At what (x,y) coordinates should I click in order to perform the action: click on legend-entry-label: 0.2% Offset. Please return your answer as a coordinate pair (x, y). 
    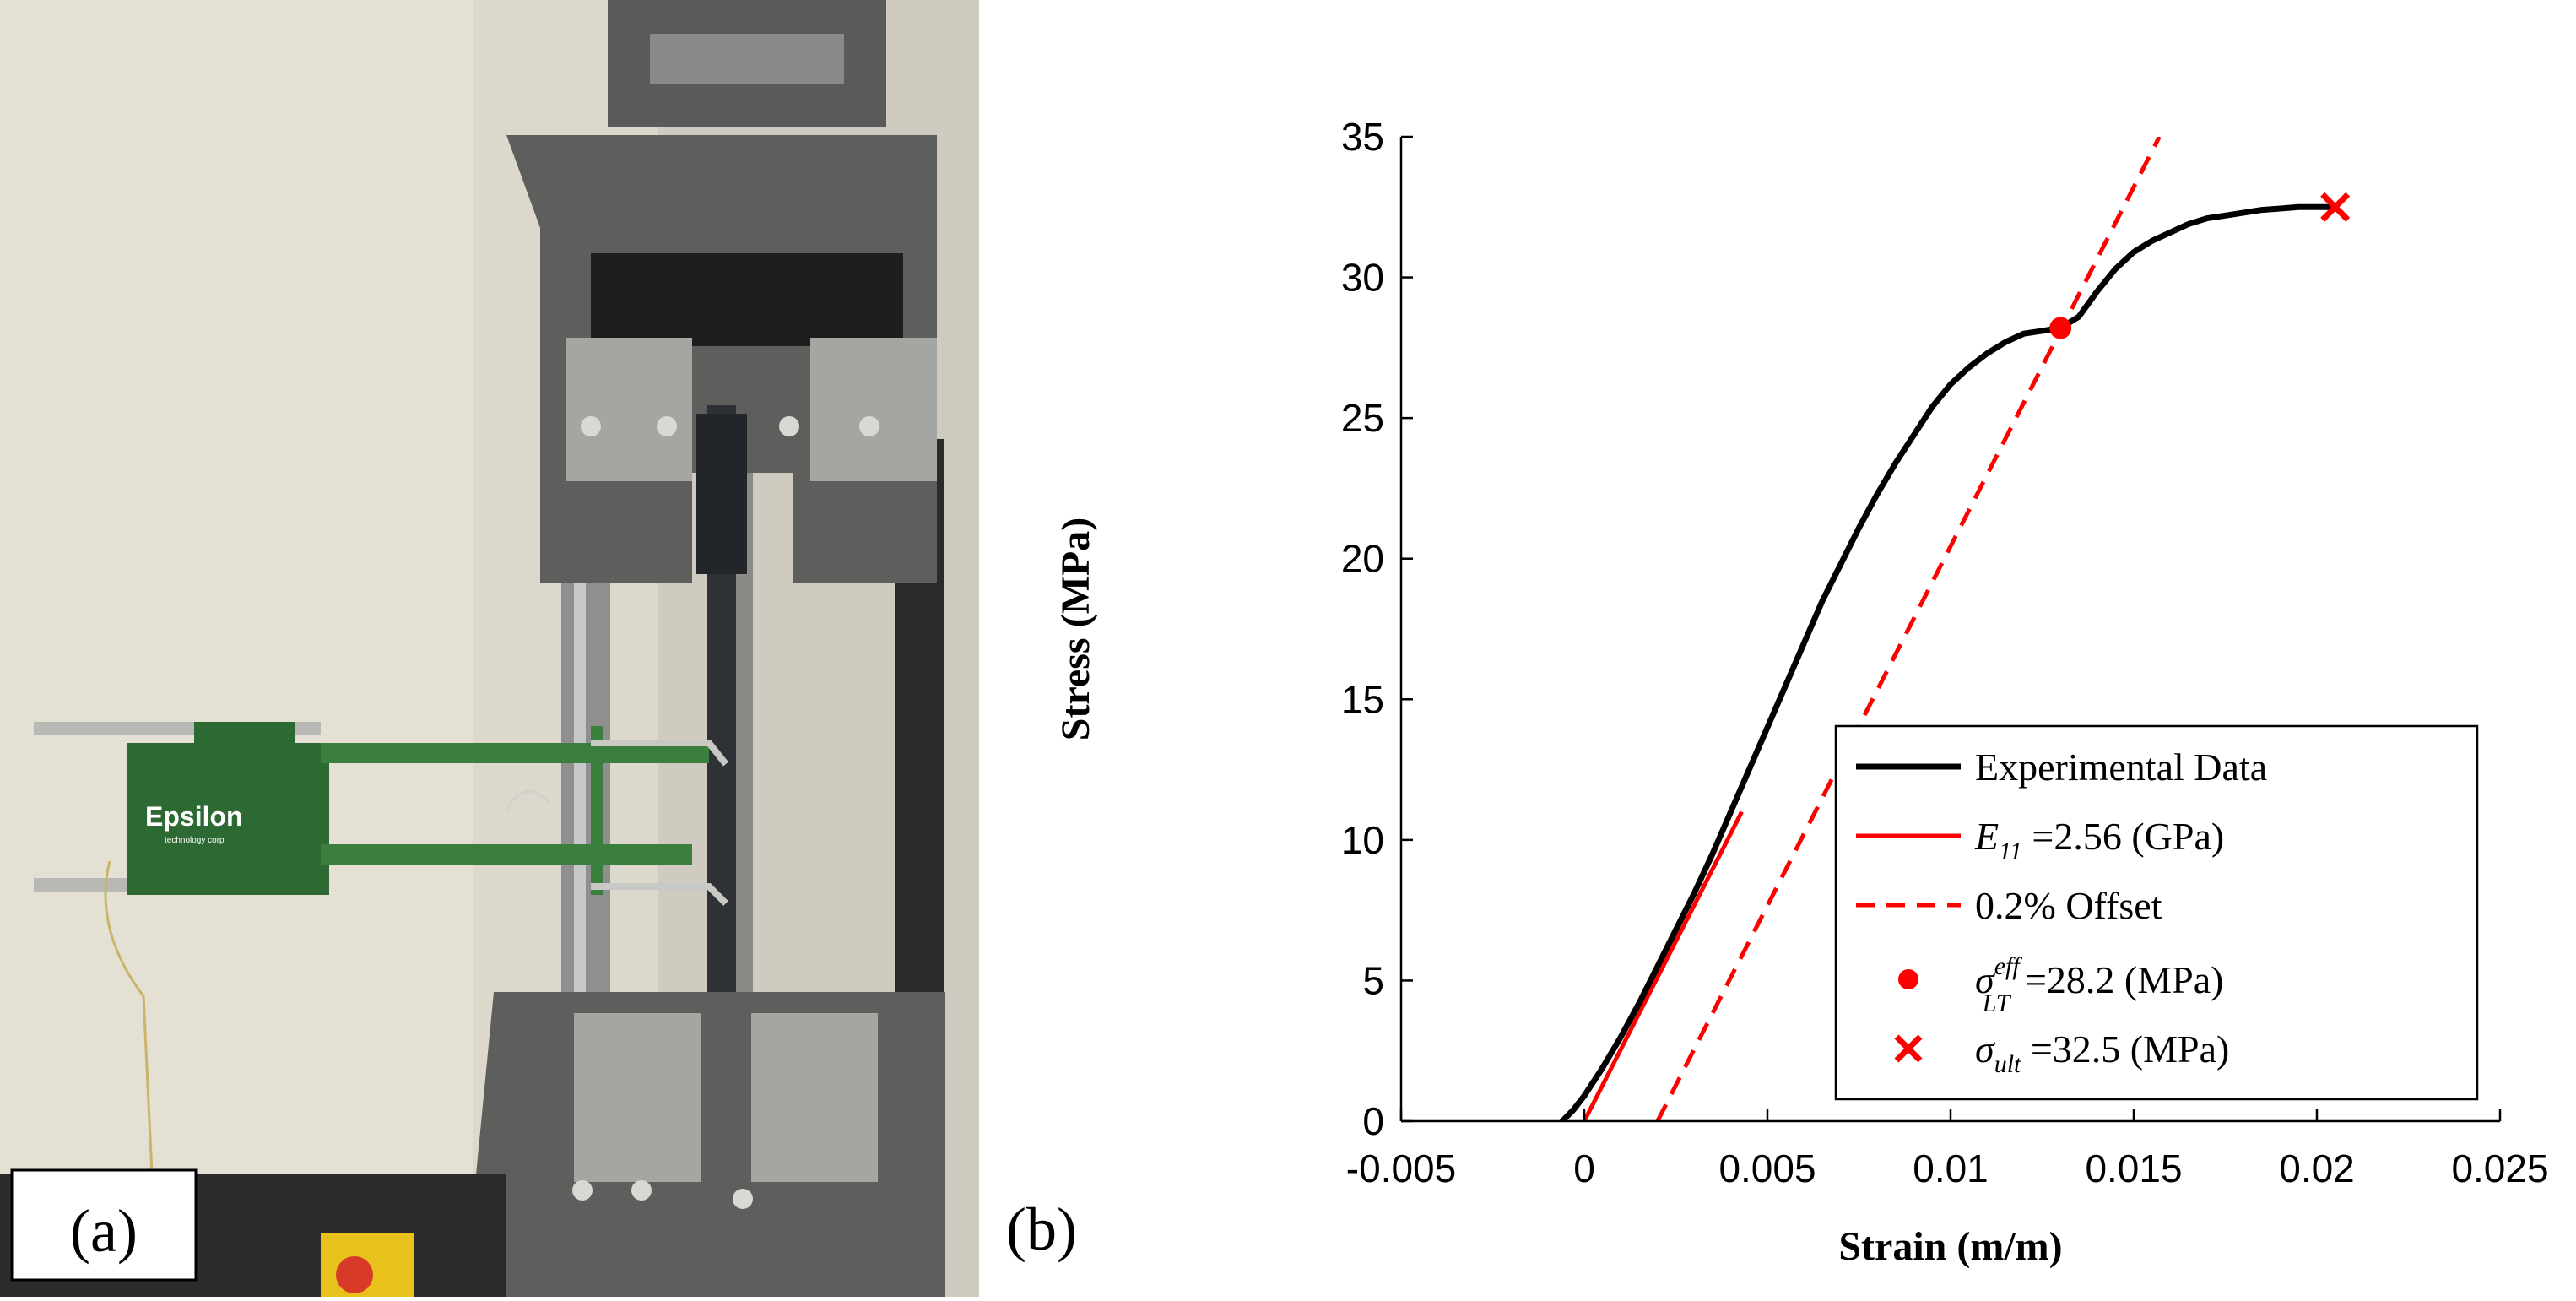
    Looking at the image, I should click on (2068, 906).